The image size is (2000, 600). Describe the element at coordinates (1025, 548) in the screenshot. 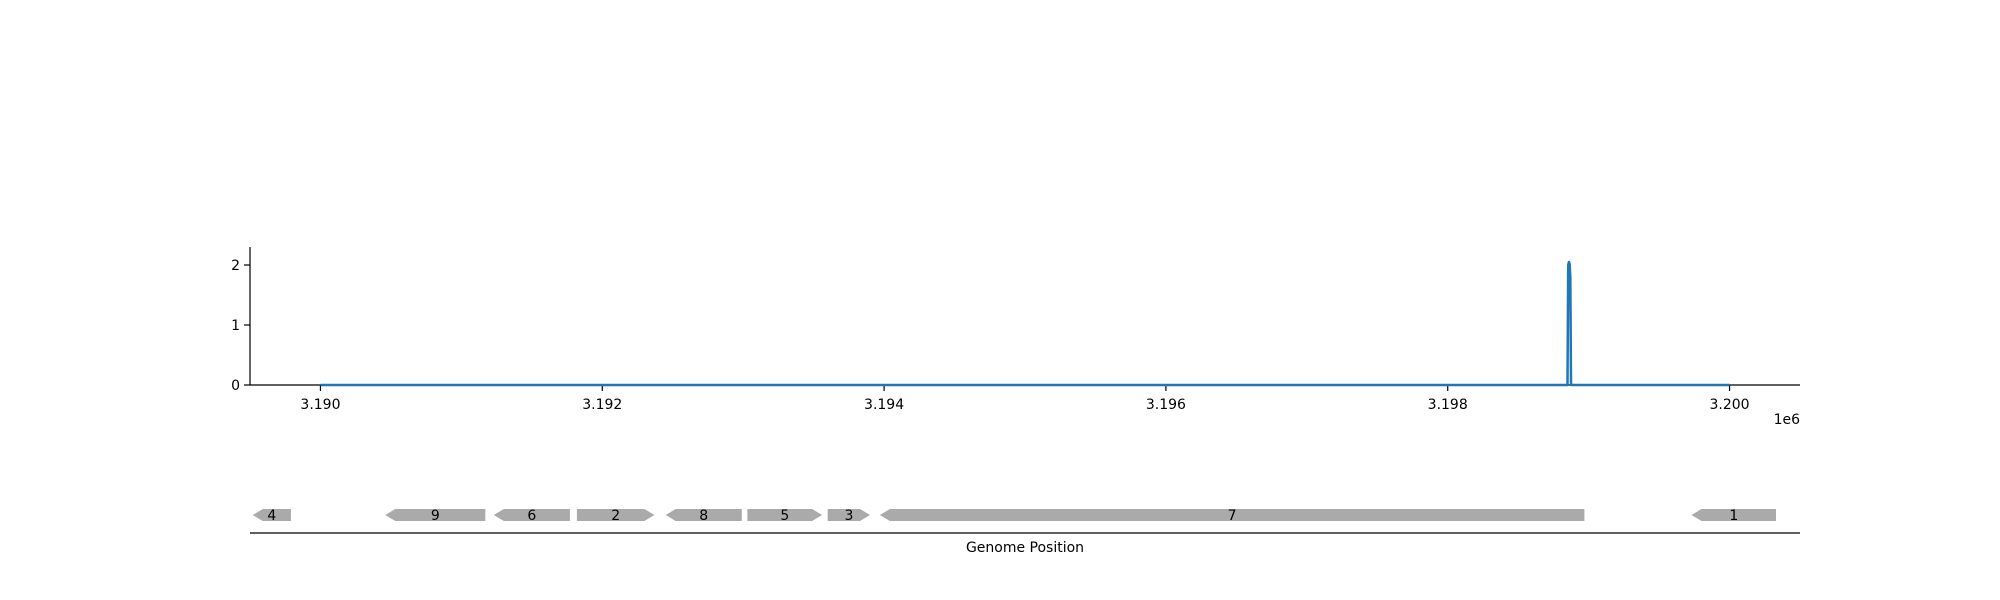

I see `x-axis-label: Genome Position` at that location.